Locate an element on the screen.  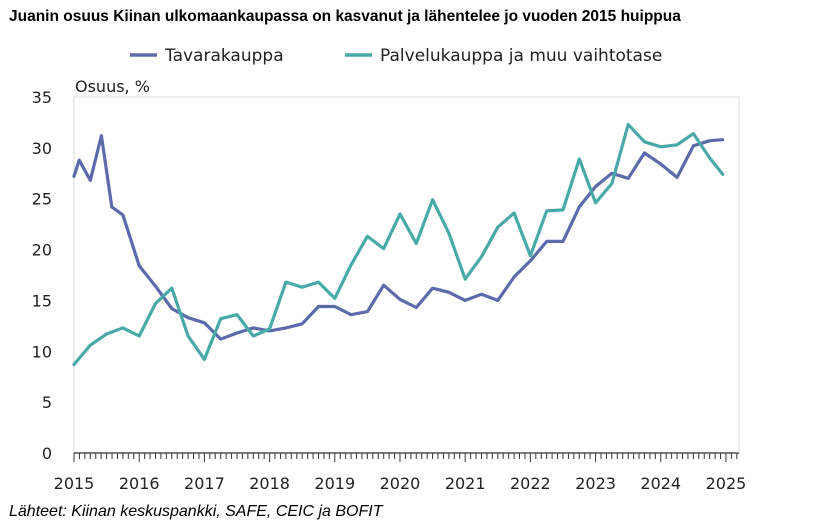
y-tick-label: 20 is located at coordinates (42, 250).